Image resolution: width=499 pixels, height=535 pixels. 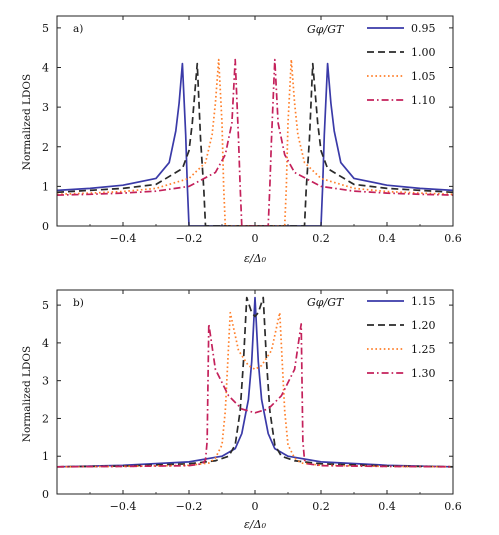 What do you see at coordinates (423, 301) in the screenshot?
I see `legend-label-1.15: 1.15` at bounding box center [423, 301].